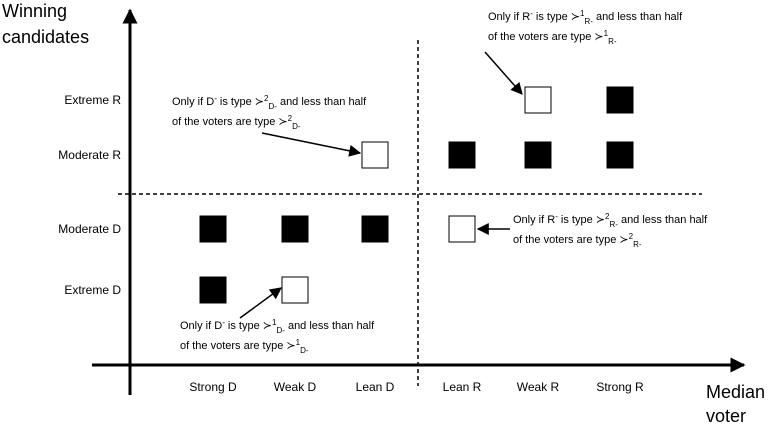  I want to click on y-axis-label: candidates, so click(45, 37).